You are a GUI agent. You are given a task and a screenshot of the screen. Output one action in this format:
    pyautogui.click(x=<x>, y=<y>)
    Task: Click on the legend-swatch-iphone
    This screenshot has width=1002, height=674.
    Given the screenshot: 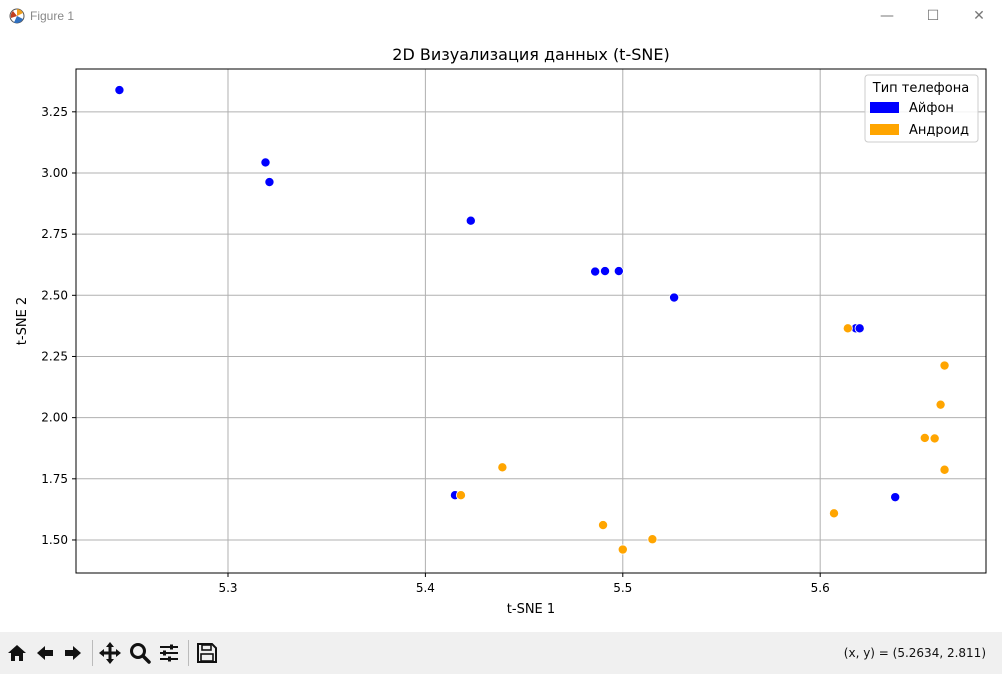 What is the action you would take?
    pyautogui.click(x=884, y=107)
    